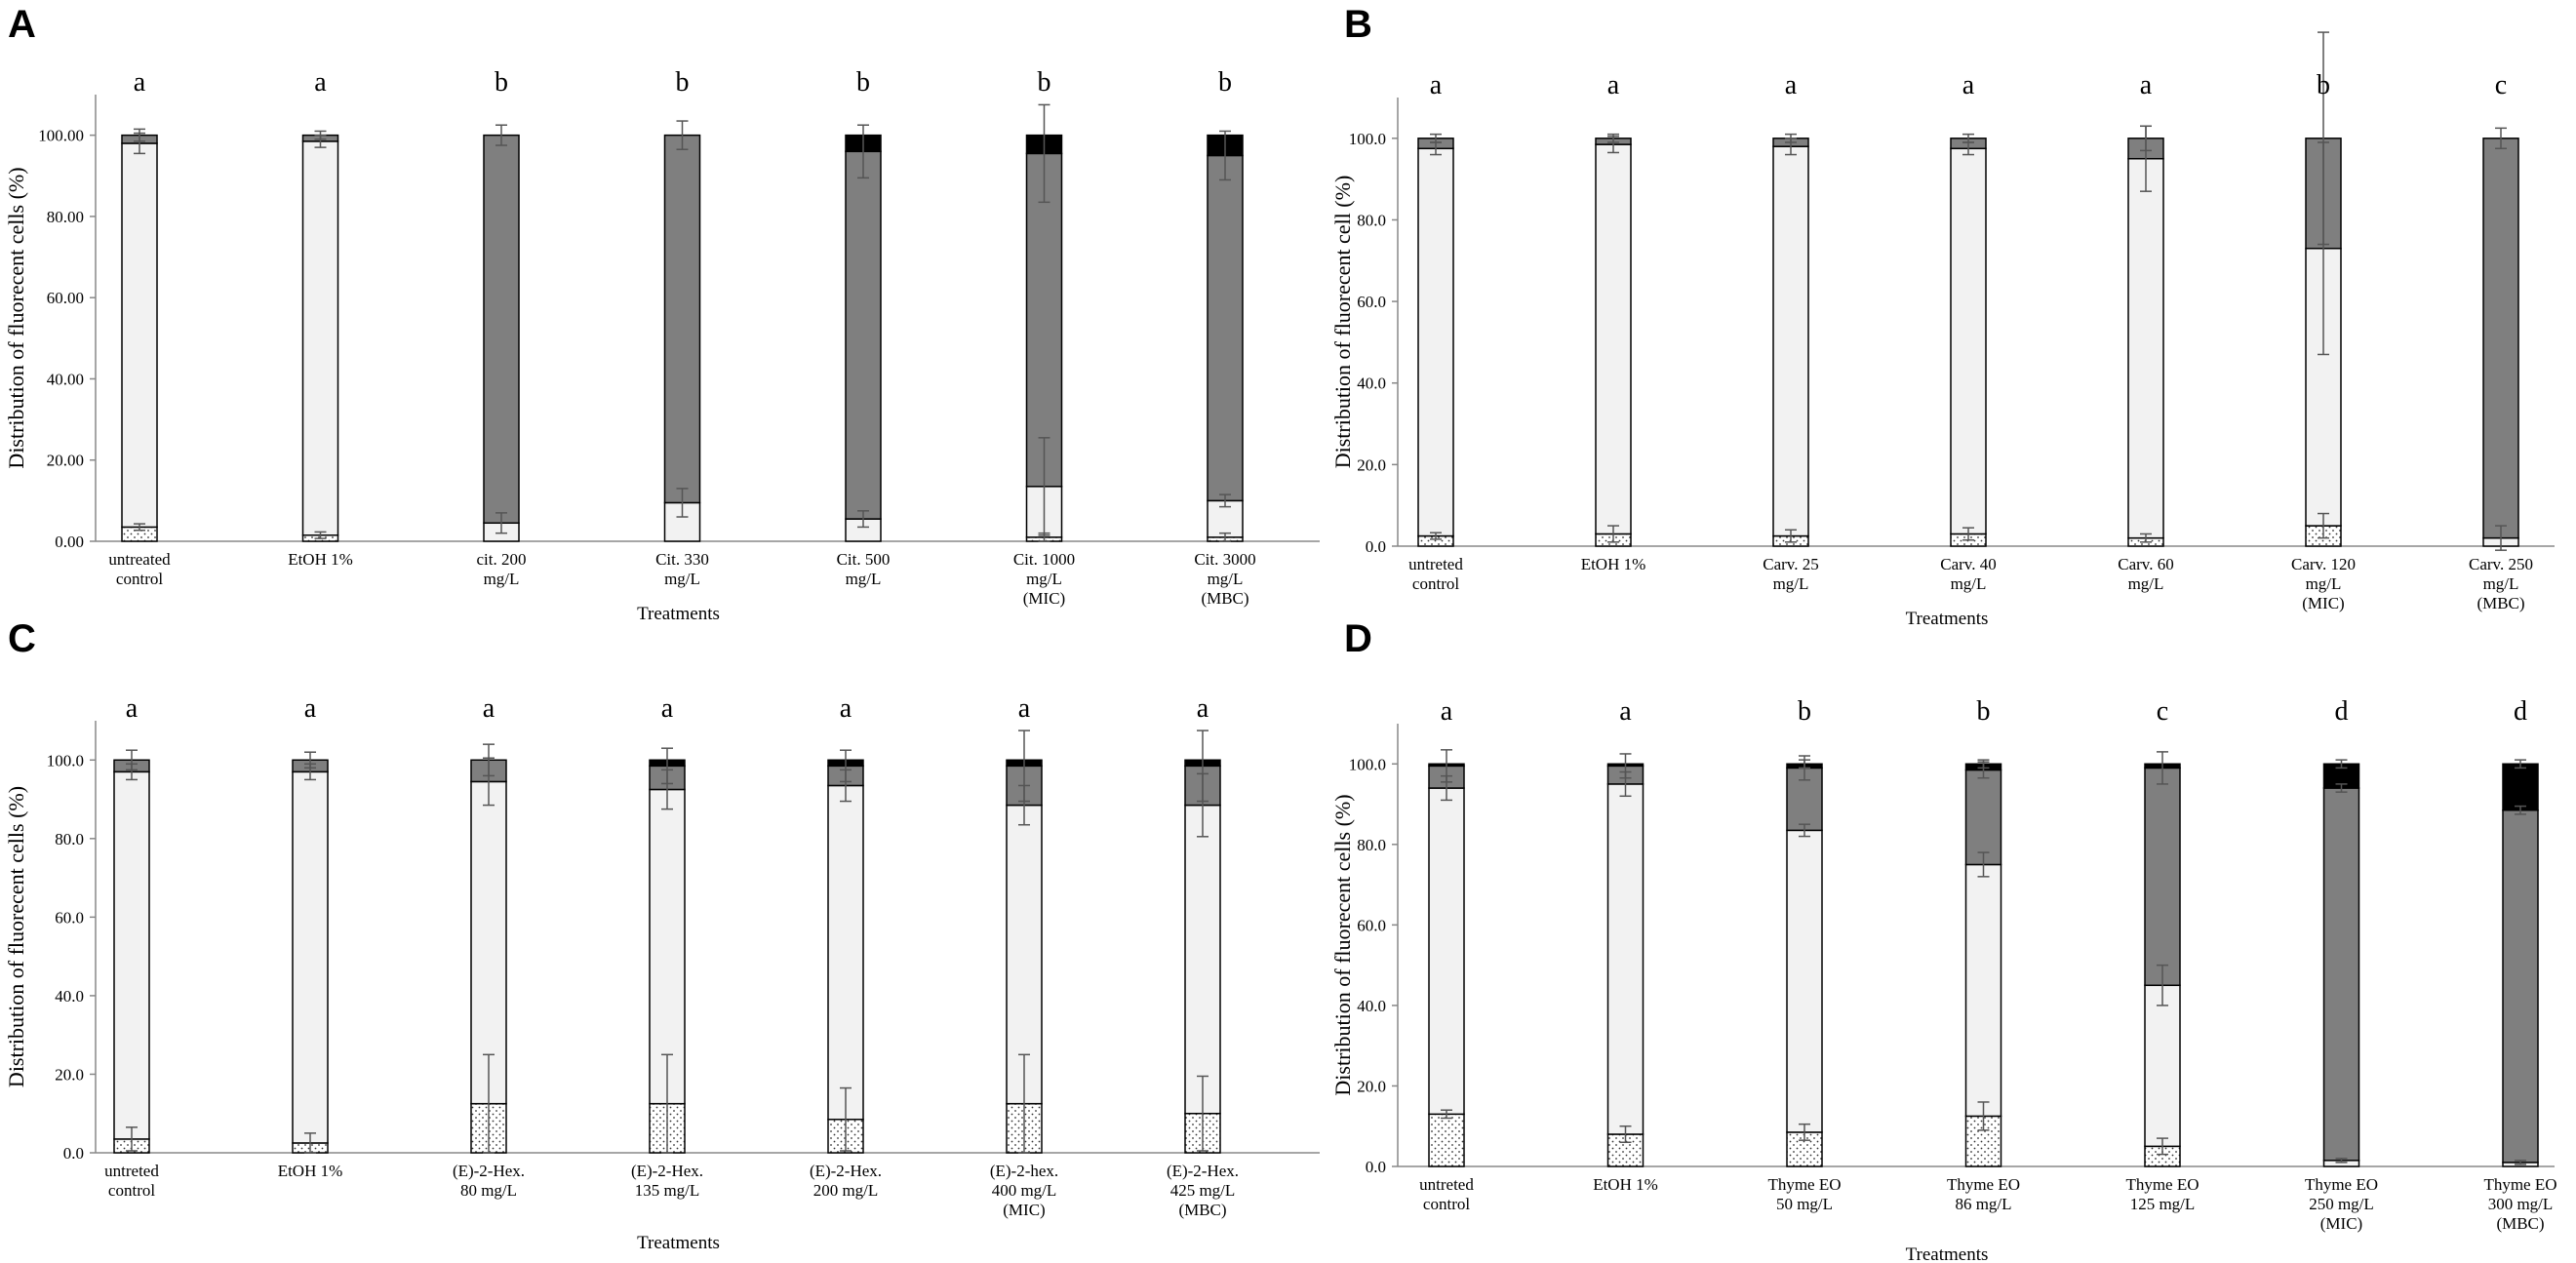 This screenshot has width=2576, height=1263. What do you see at coordinates (22, 638) in the screenshot?
I see `panel-label: C` at bounding box center [22, 638].